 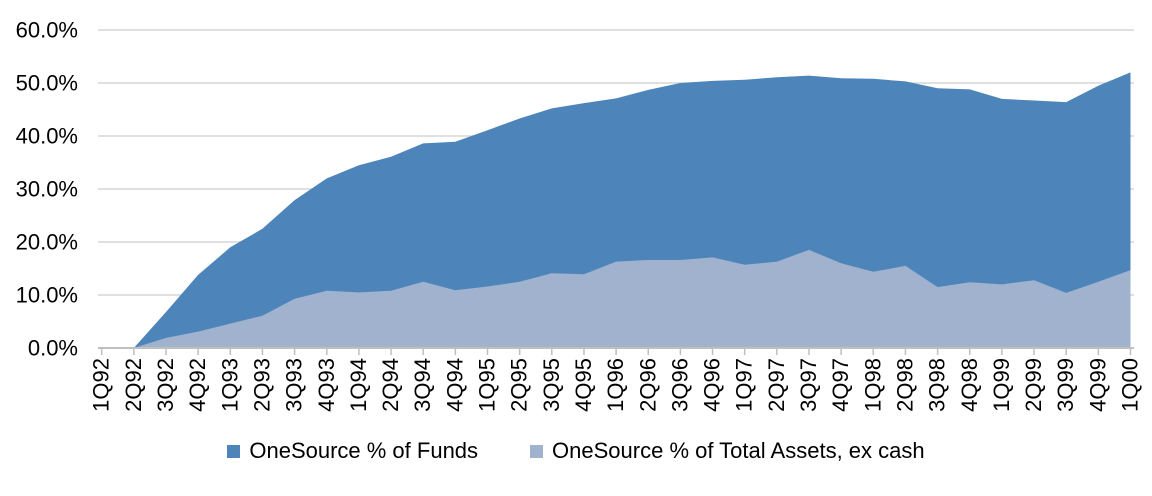 I want to click on x-axis-tick-label: 2Q98, so click(x=904, y=385).